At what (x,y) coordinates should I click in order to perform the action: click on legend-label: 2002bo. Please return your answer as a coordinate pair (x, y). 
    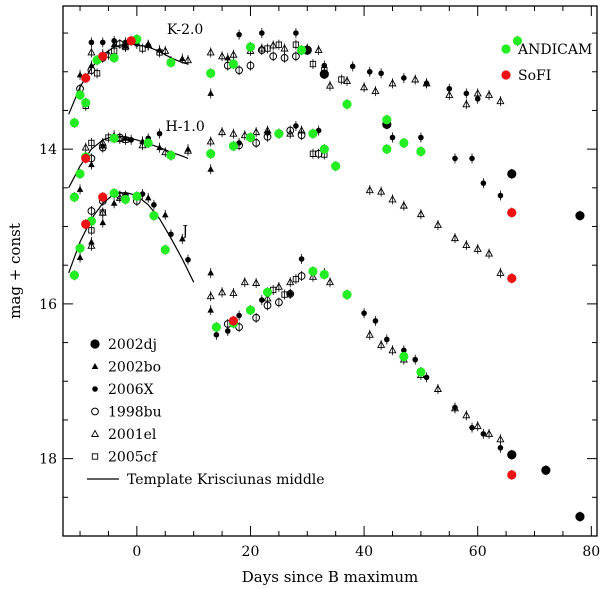
    Looking at the image, I should click on (134, 368).